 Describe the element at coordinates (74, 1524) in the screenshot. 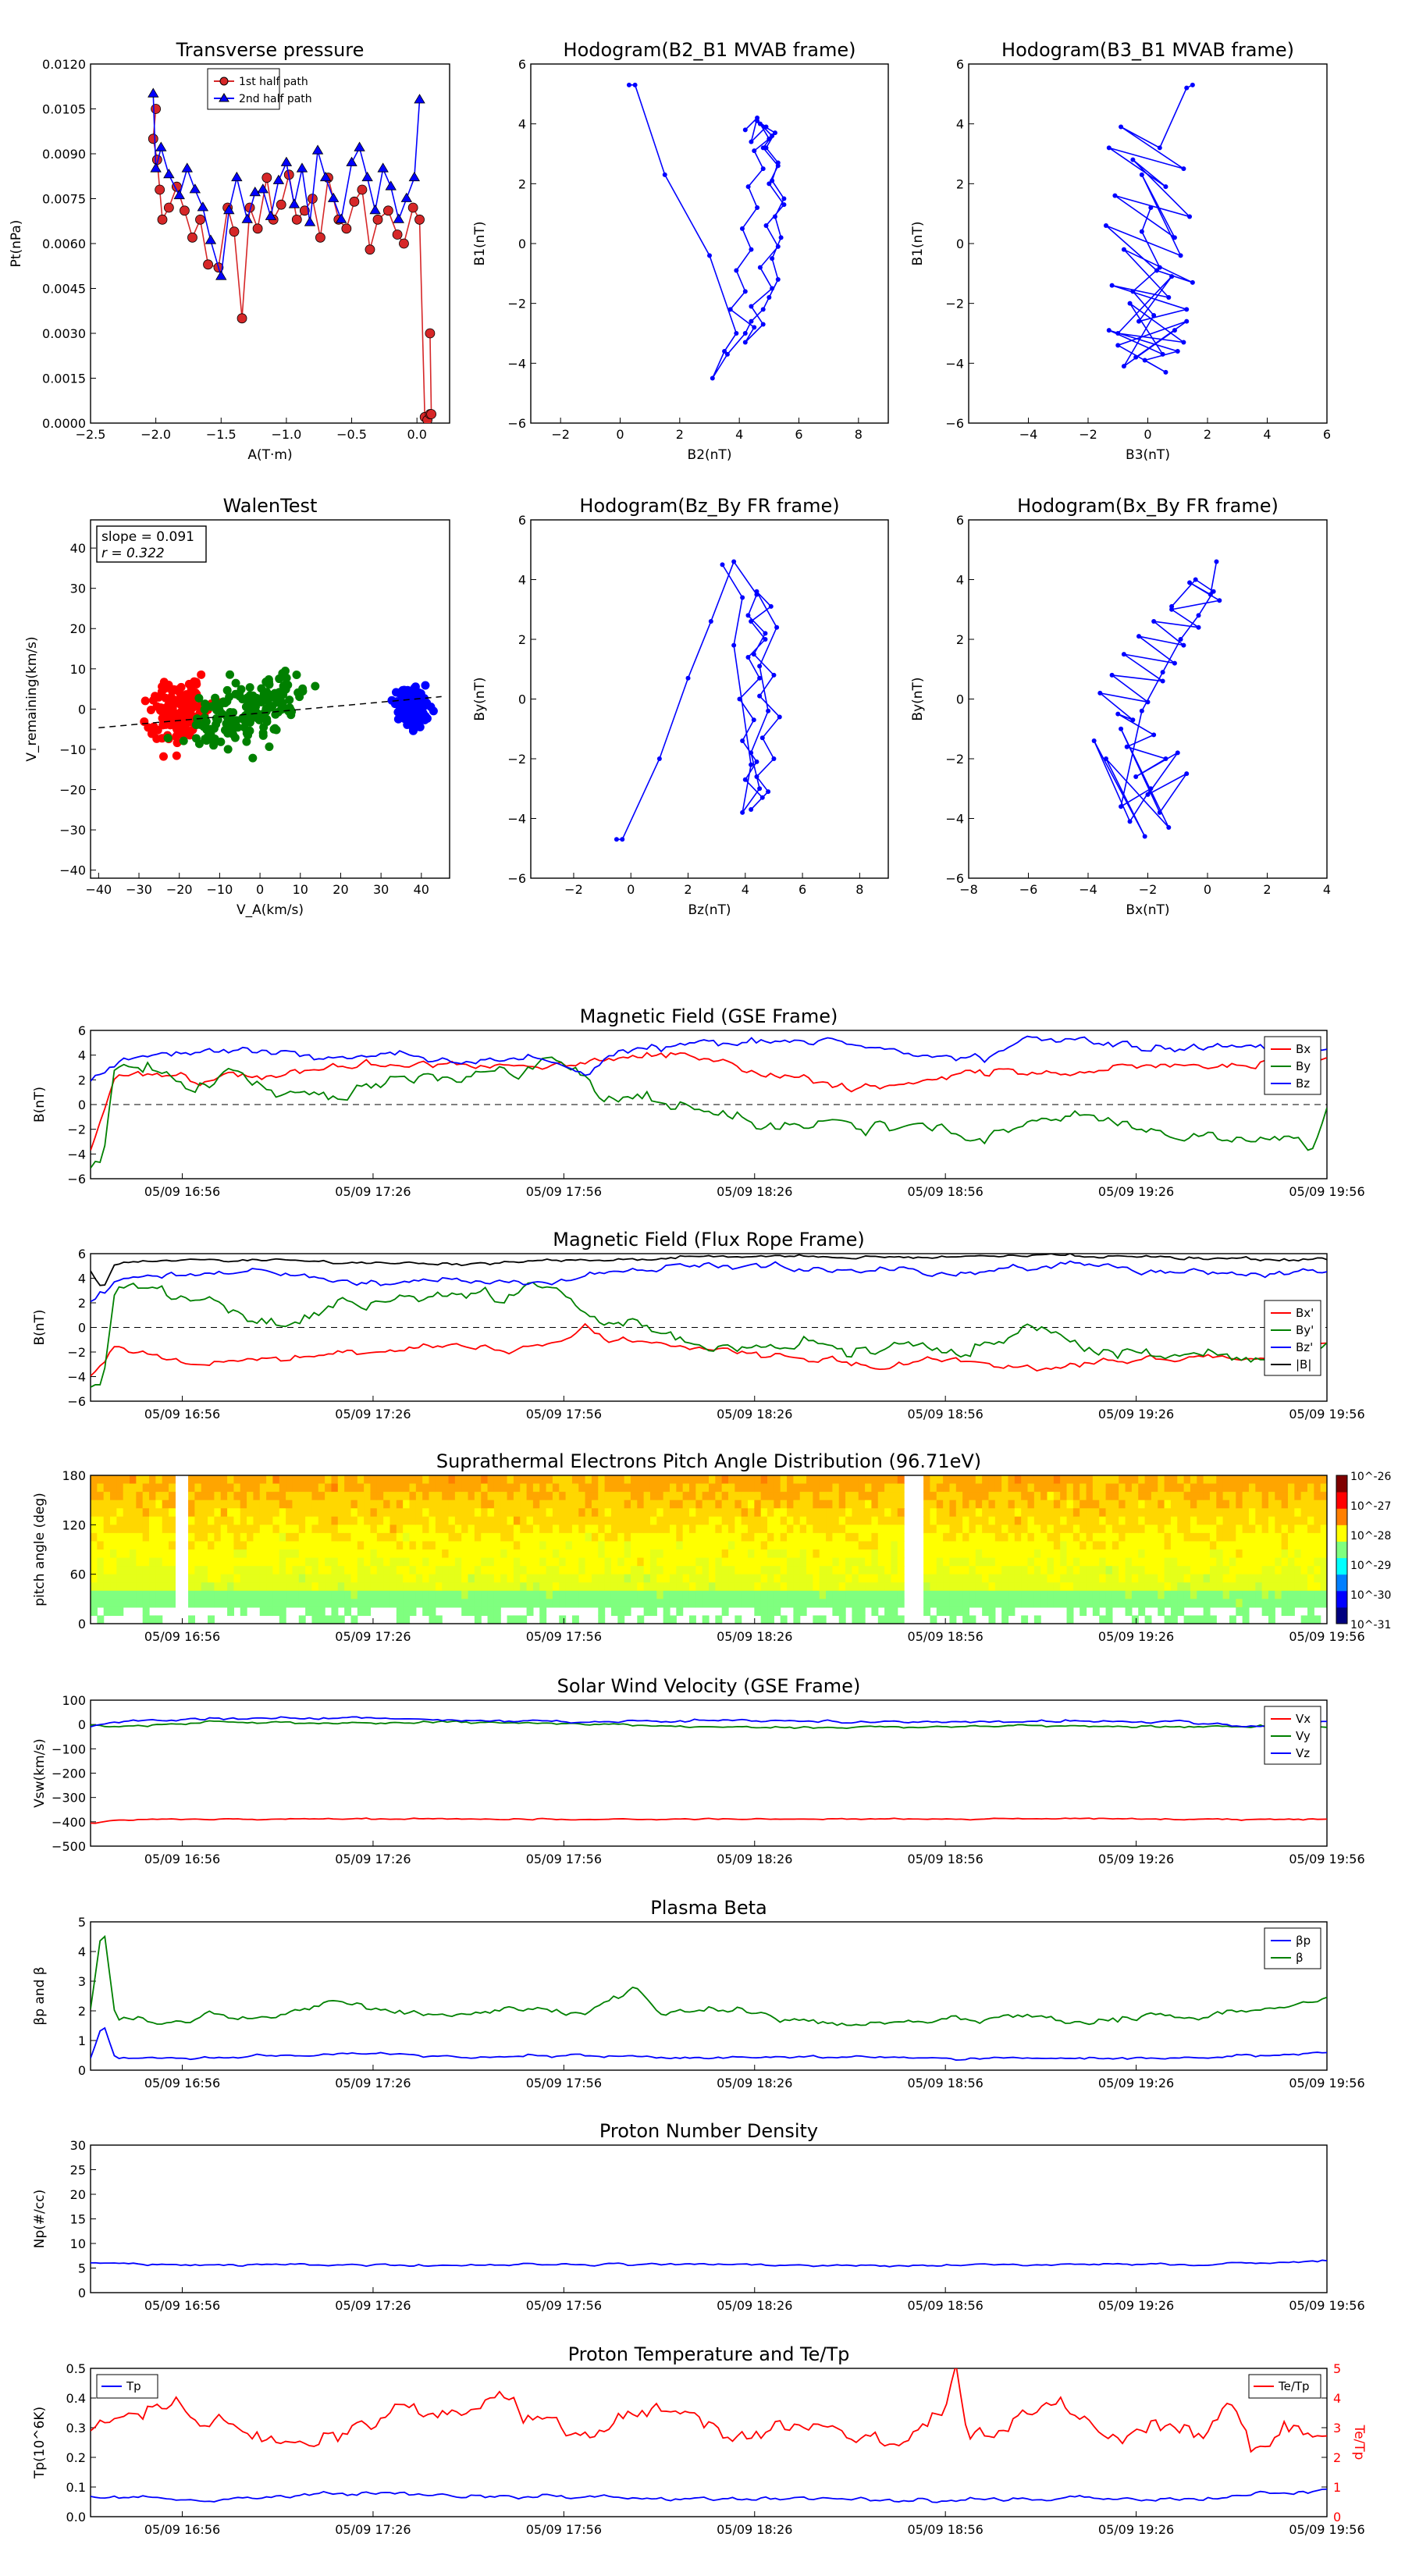

I see `y-tick-label: 120` at that location.